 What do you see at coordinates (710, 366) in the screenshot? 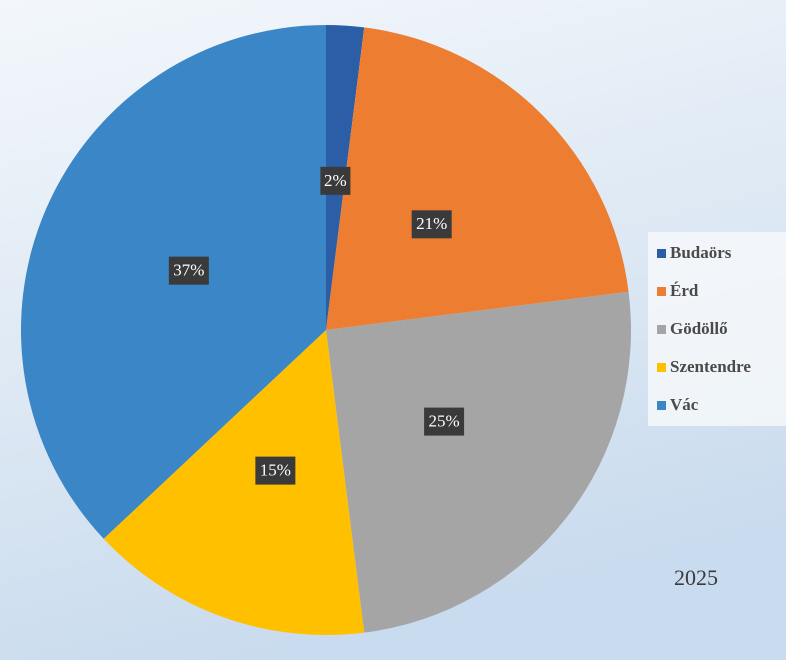
I see `legend-label: Szentendre` at bounding box center [710, 366].